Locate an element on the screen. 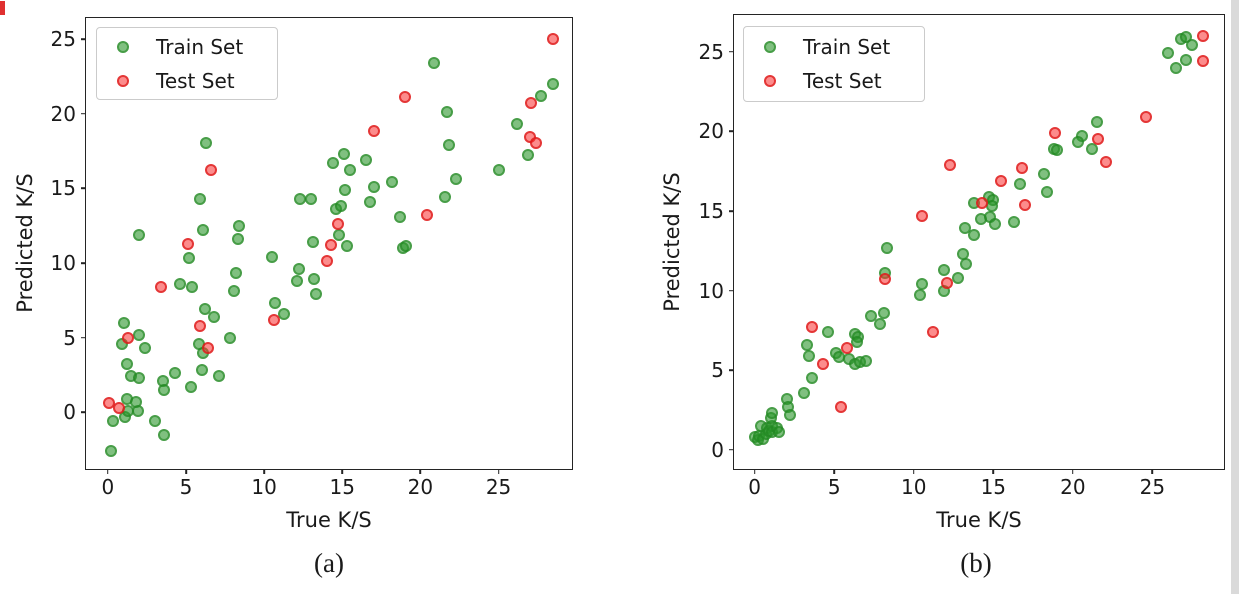  plot-a-xlabel: True K/S is located at coordinates (329, 520).